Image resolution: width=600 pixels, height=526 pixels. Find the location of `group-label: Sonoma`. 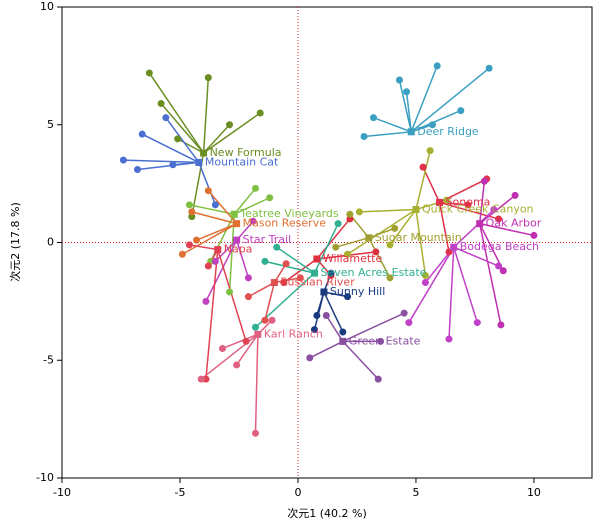

group-label: Sonoma is located at coordinates (468, 201).